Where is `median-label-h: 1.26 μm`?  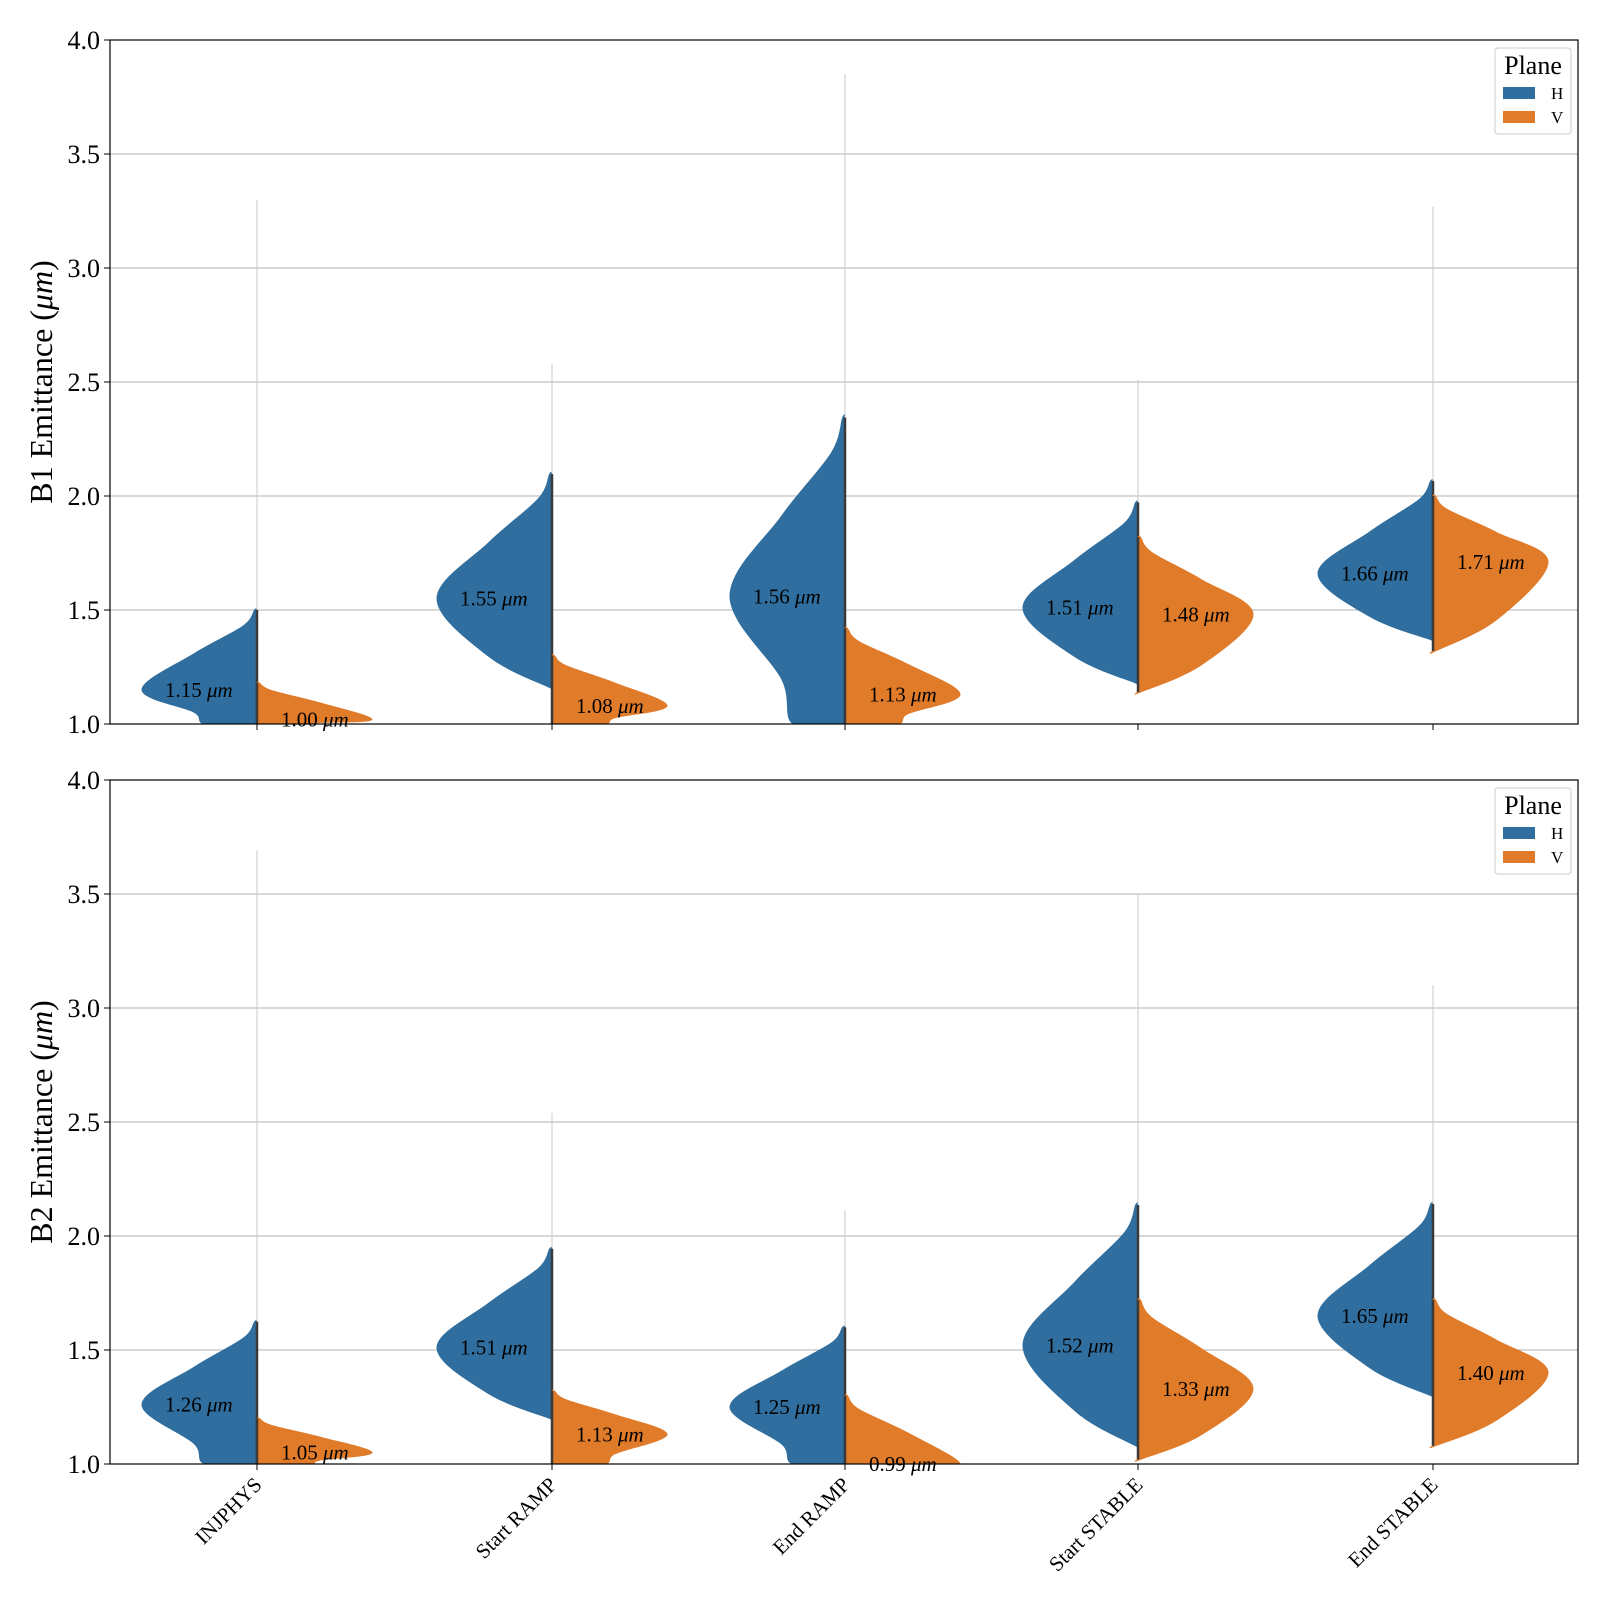
median-label-h: 1.26 μm is located at coordinates (199, 1405).